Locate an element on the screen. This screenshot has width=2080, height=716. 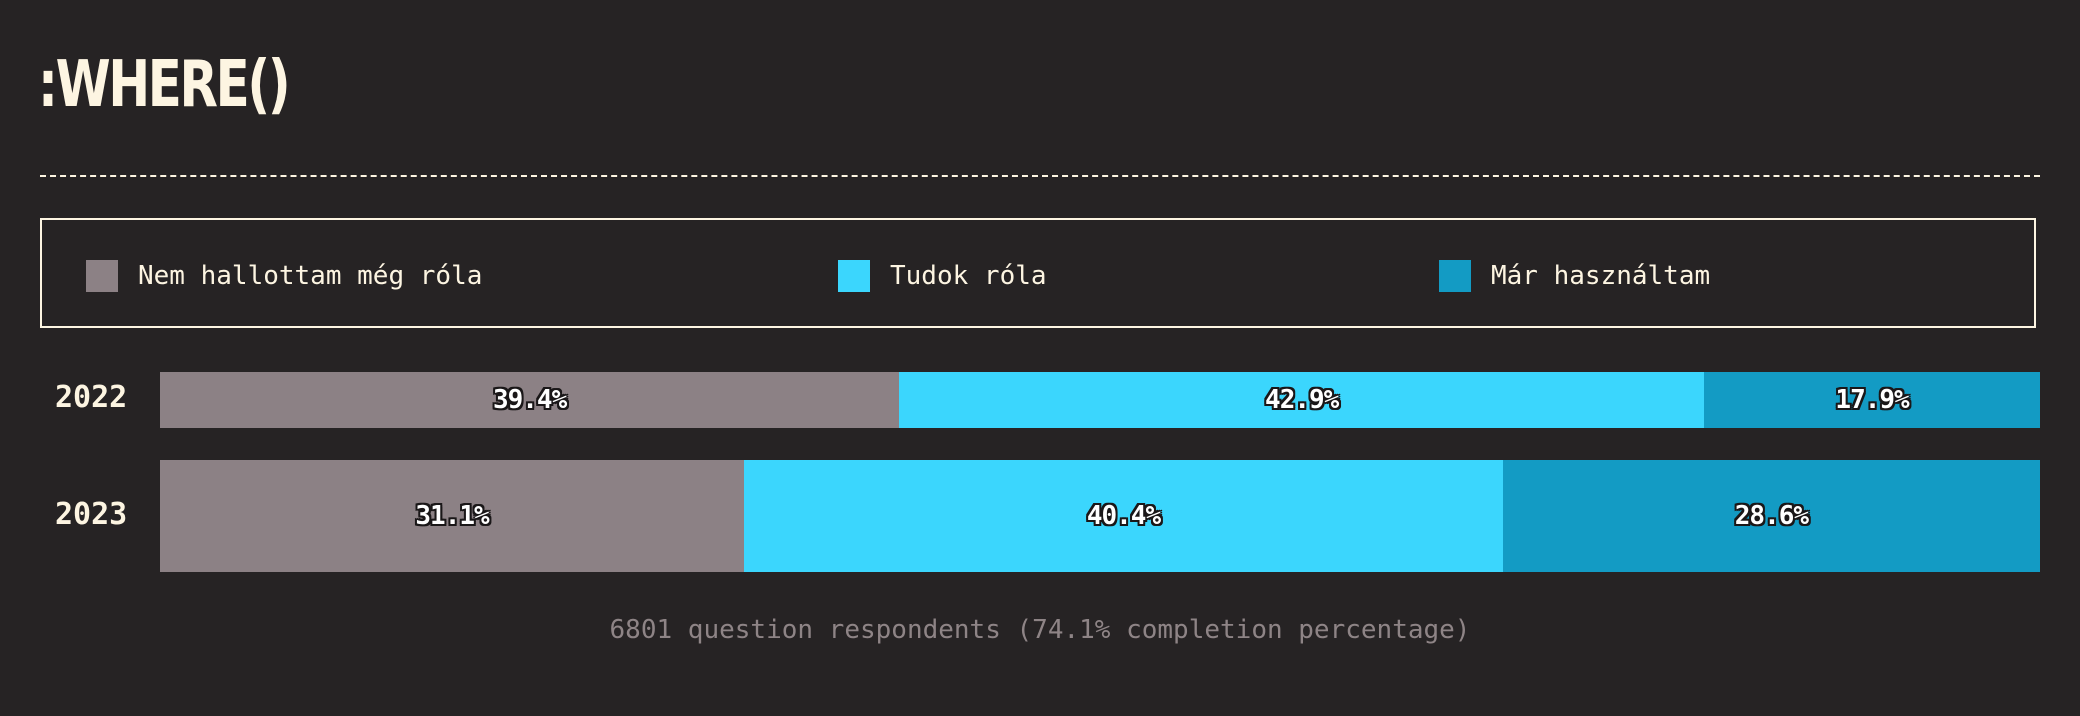
dashed-divider is located at coordinates (1040, 176).